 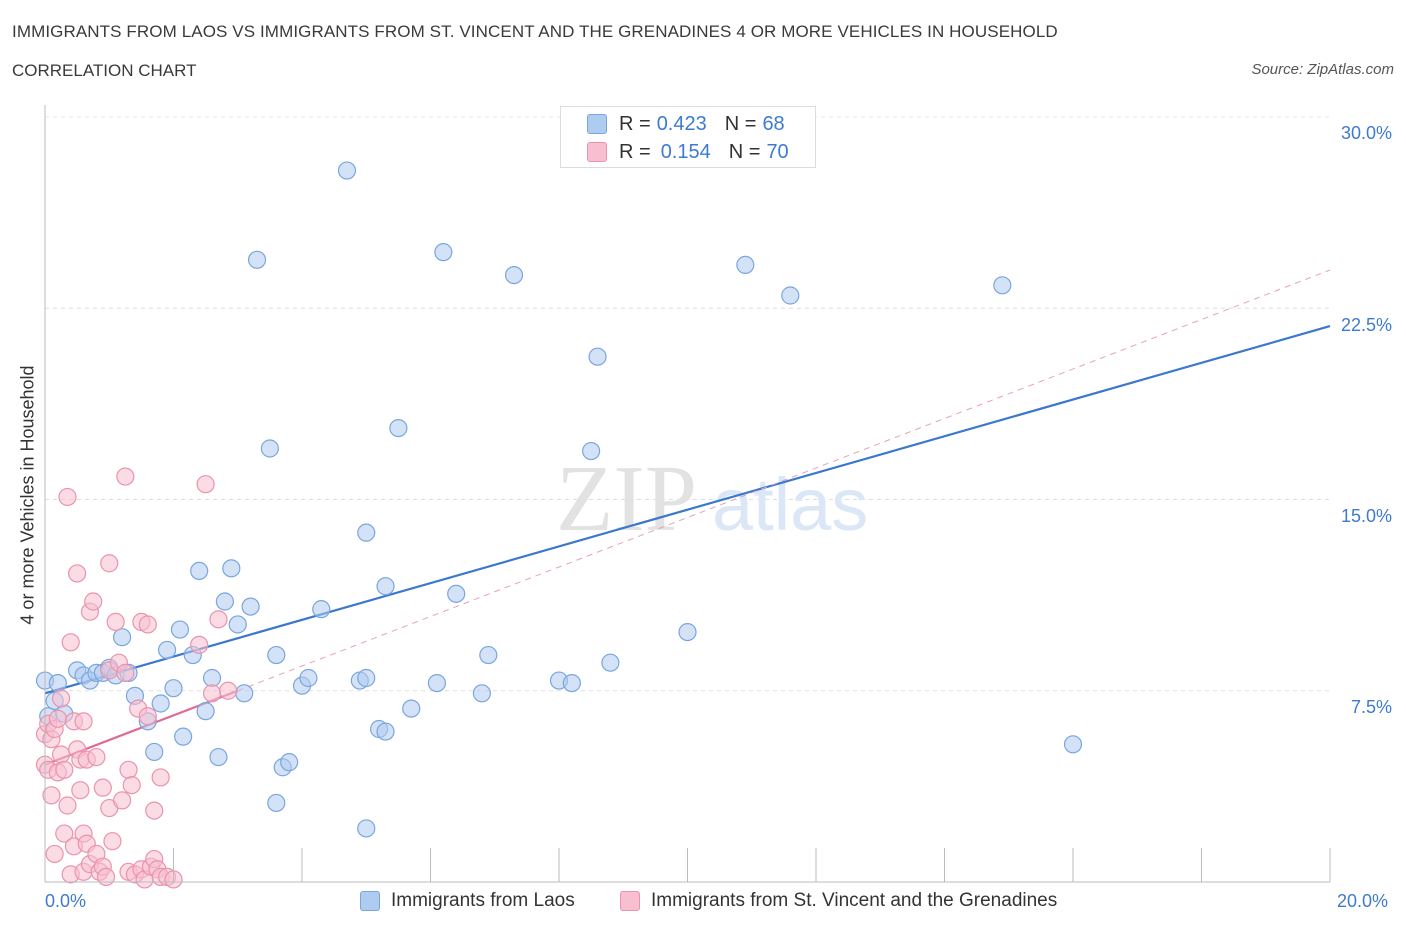 What do you see at coordinates (790, 504) in the screenshot?
I see `watermark-atlas: atlas` at bounding box center [790, 504].